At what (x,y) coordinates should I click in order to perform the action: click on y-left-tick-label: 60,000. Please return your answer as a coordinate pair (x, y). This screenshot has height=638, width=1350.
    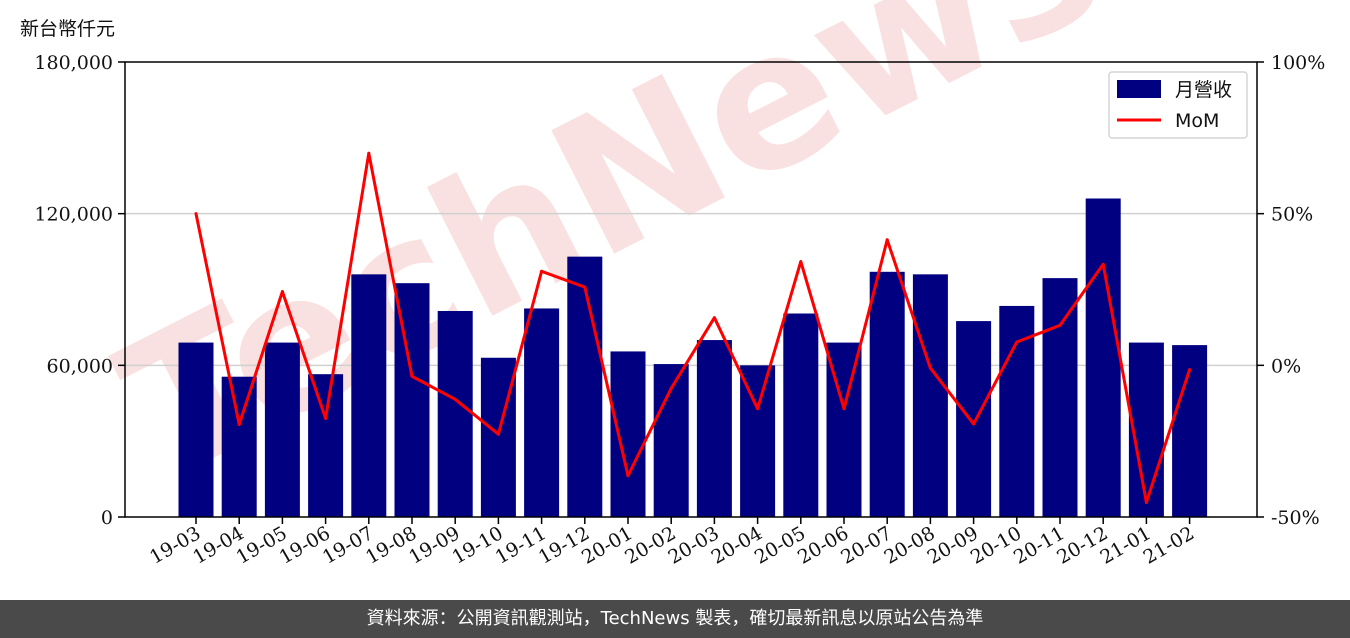
    Looking at the image, I should click on (80, 366).